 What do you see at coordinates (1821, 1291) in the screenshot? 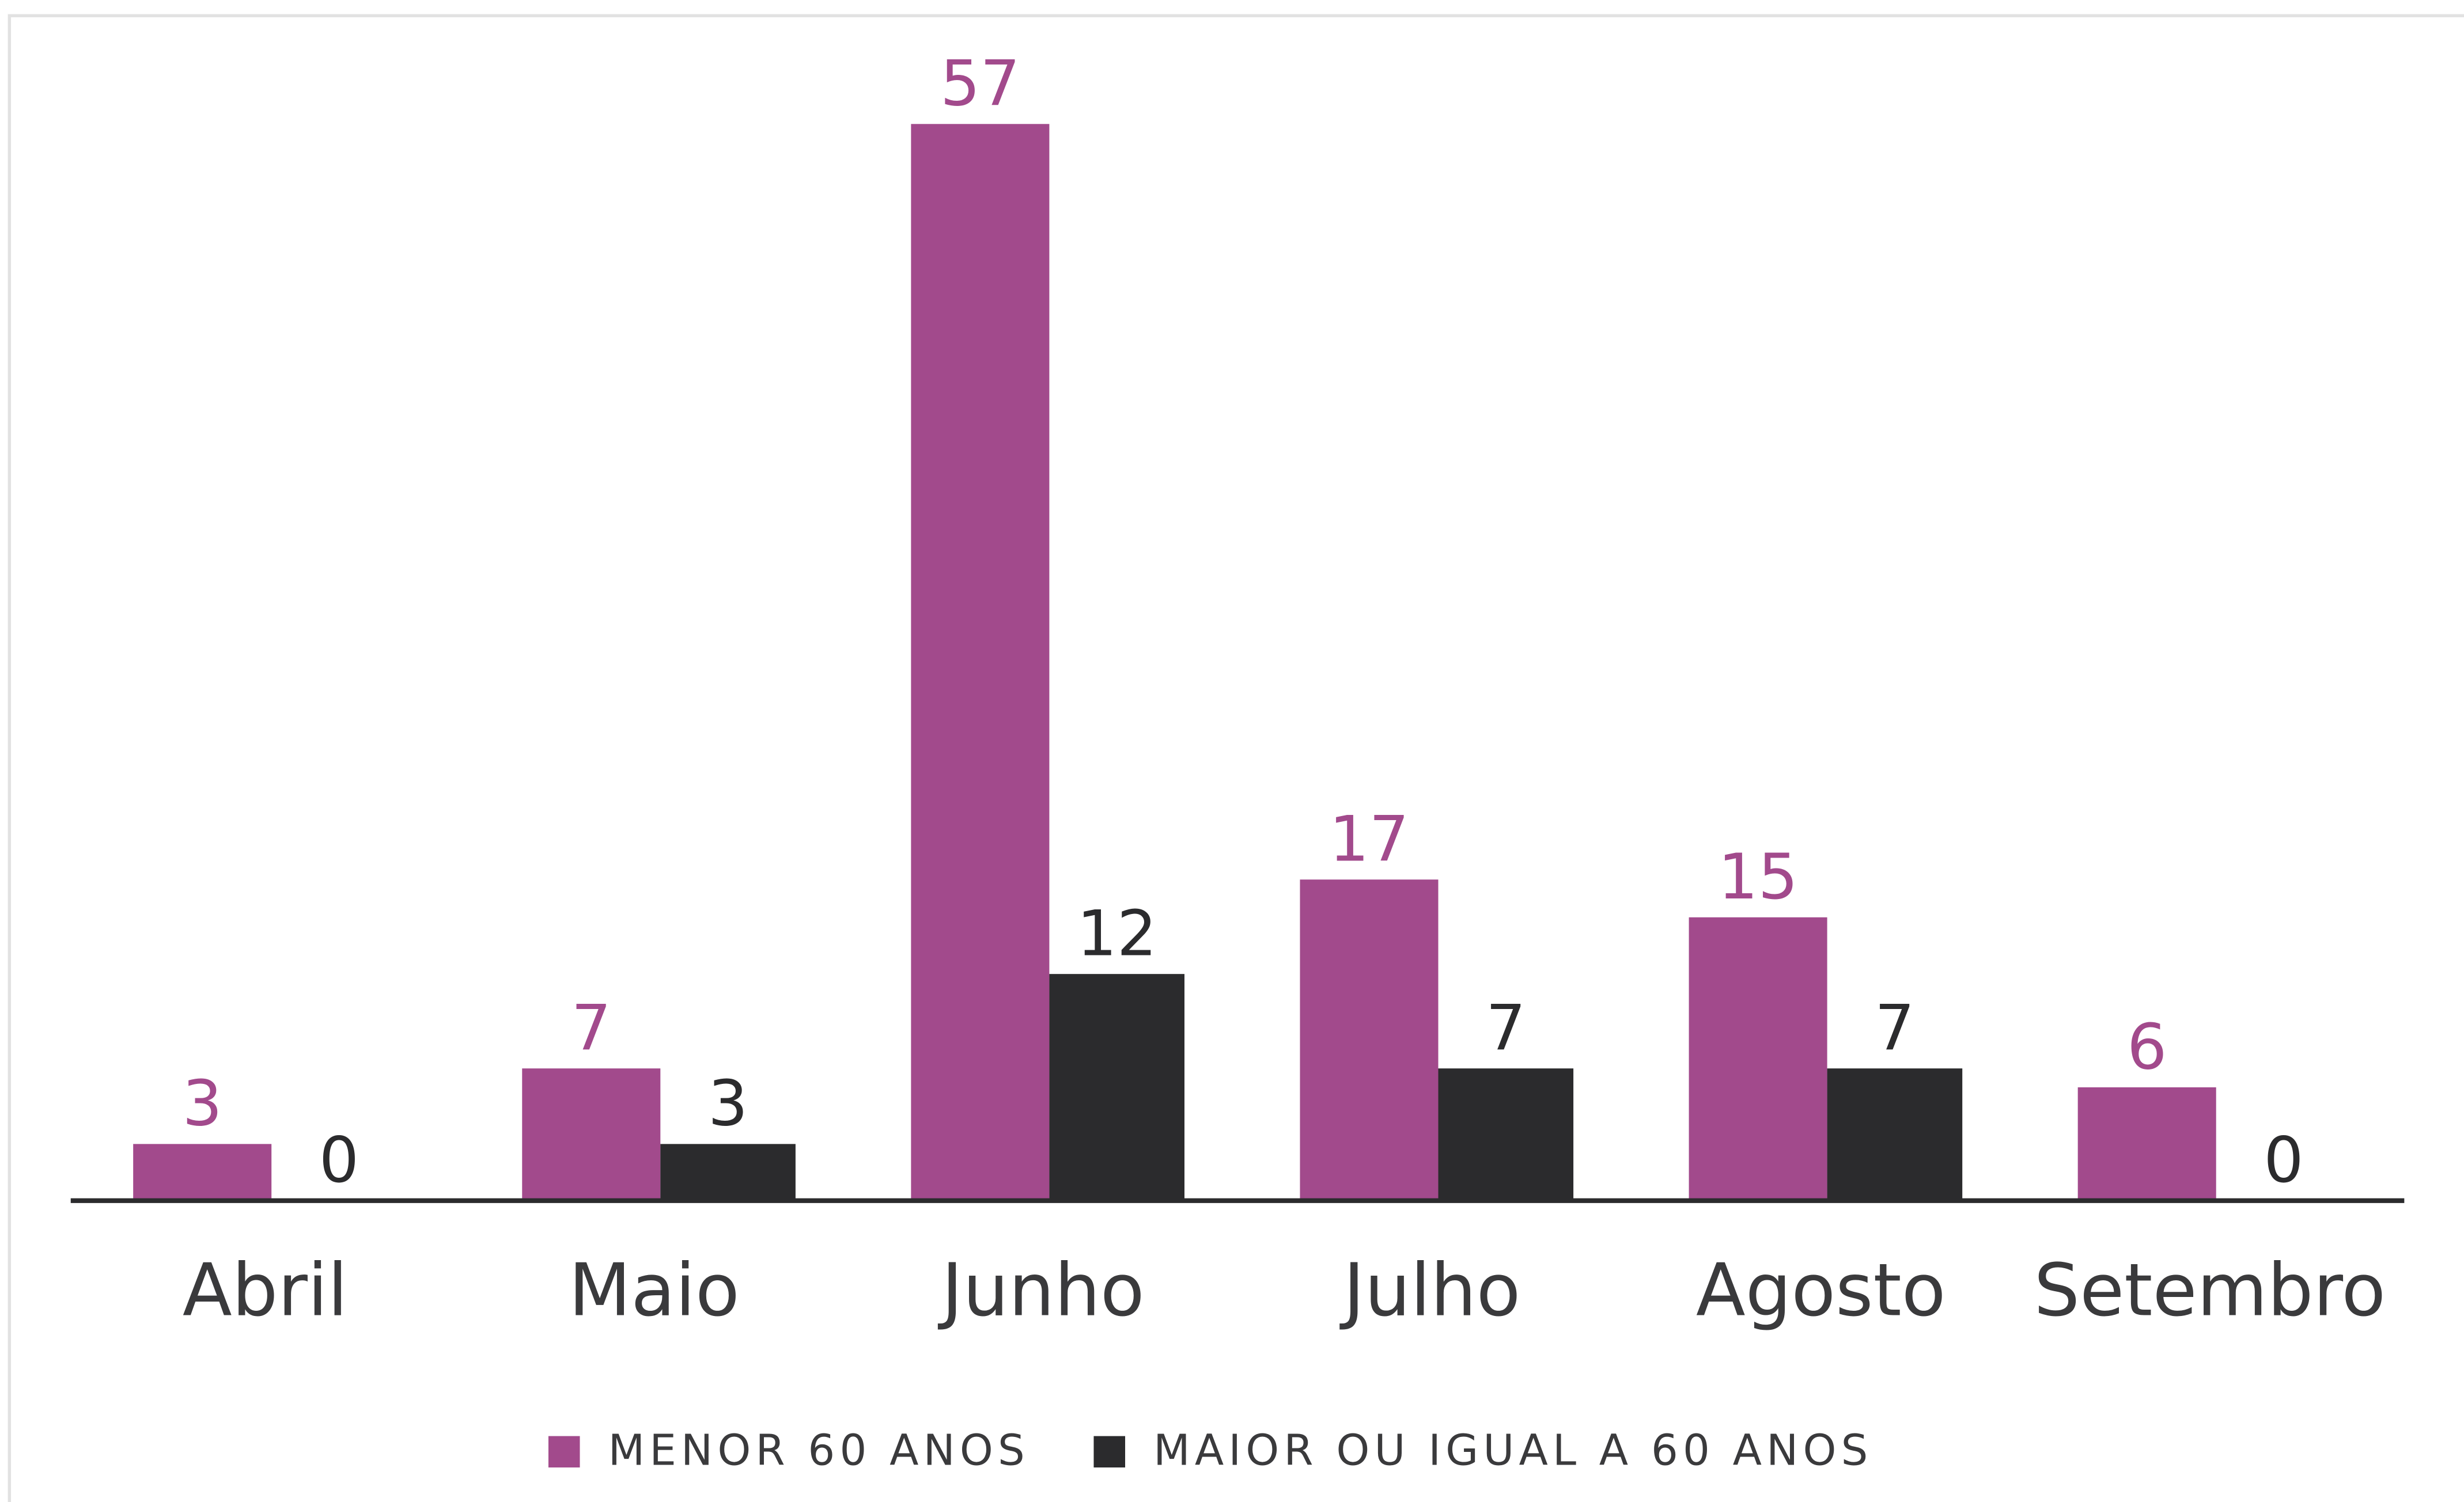
I see `x-tick-label: Agosto` at bounding box center [1821, 1291].